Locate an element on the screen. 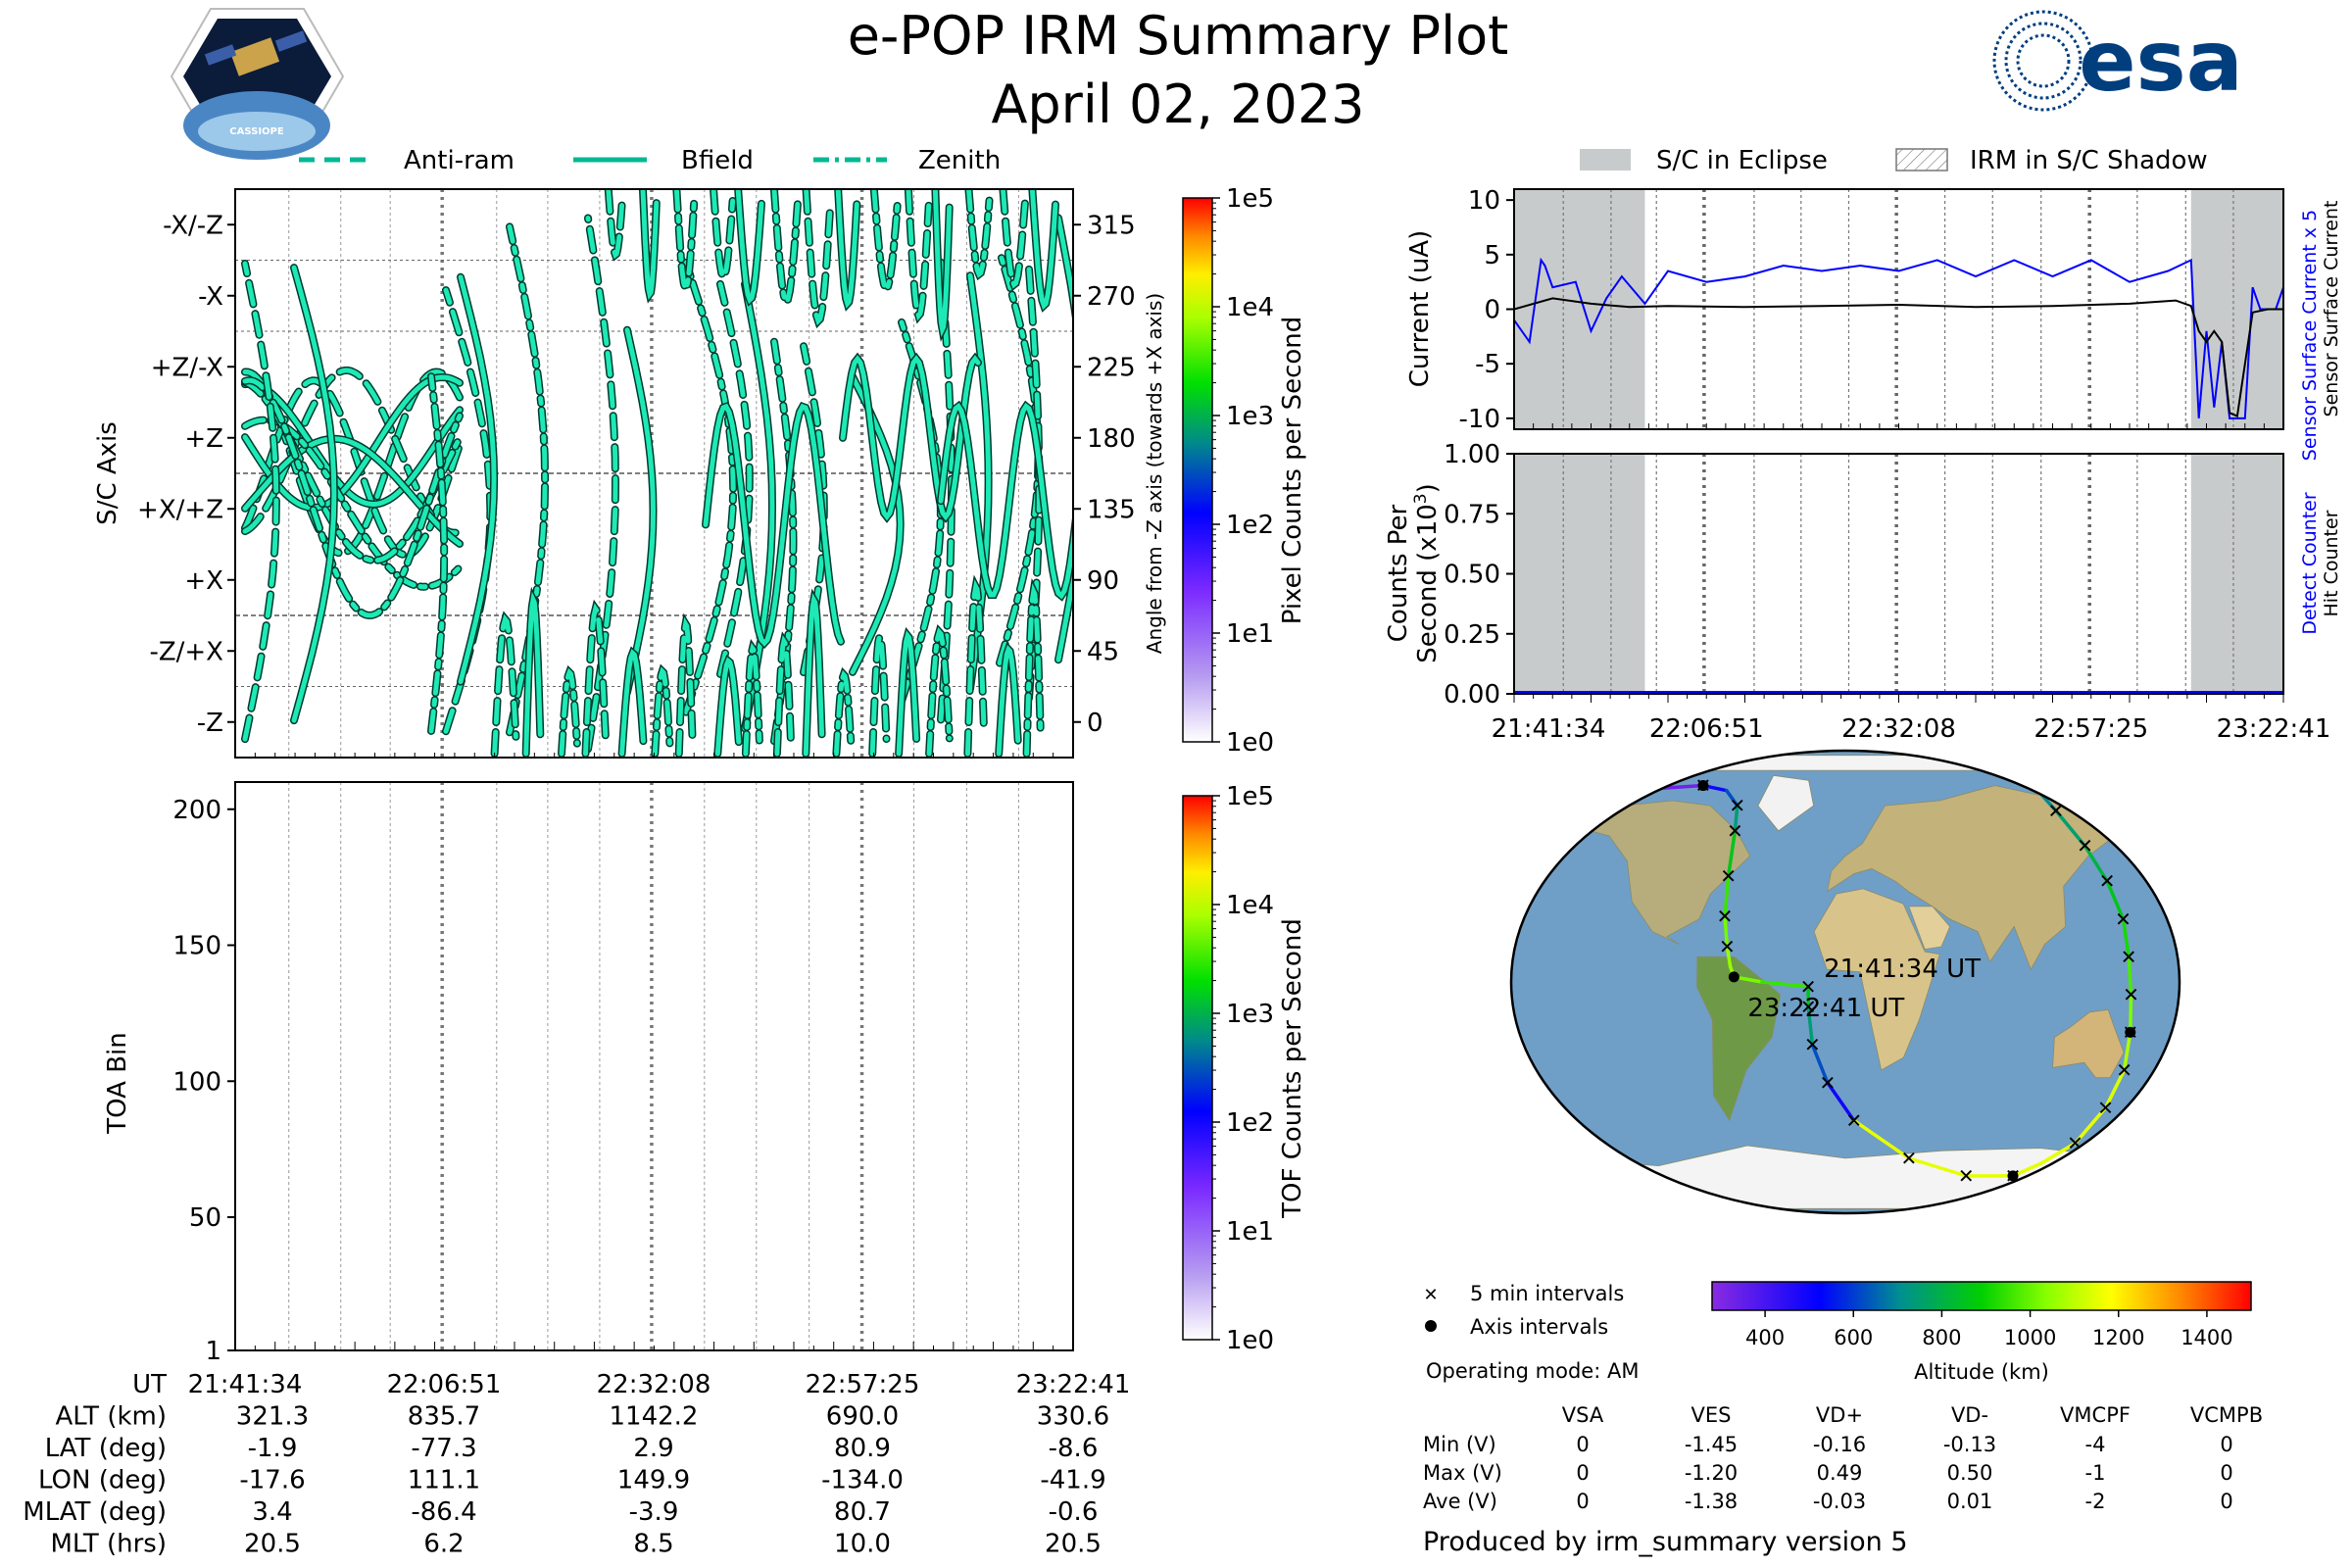  map-frame is located at coordinates (1845, 982).